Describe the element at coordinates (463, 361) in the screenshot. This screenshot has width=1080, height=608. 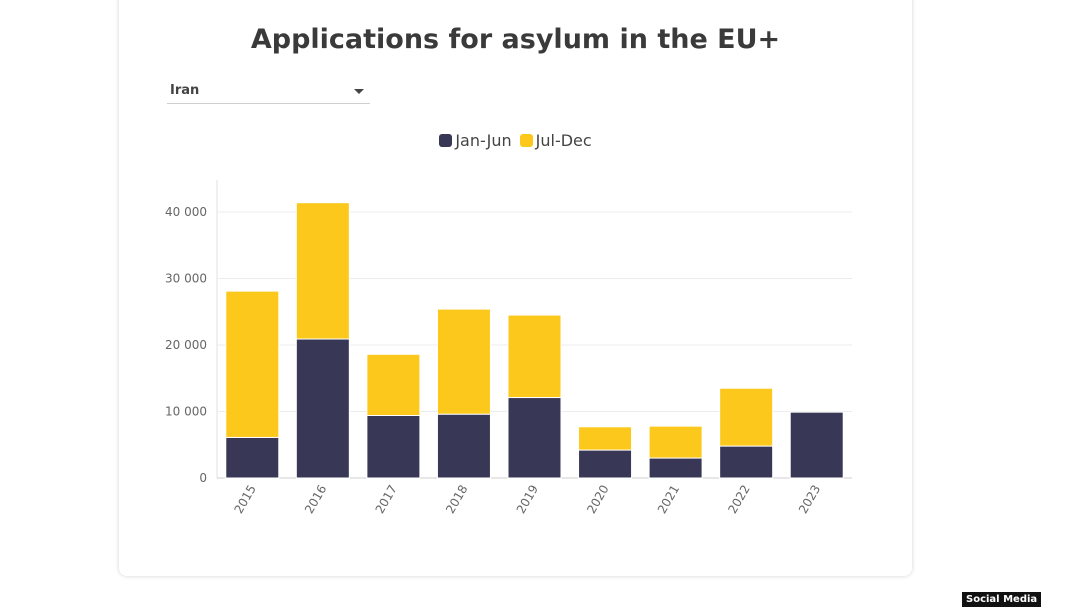
I see `bar-2018-jul-dec` at that location.